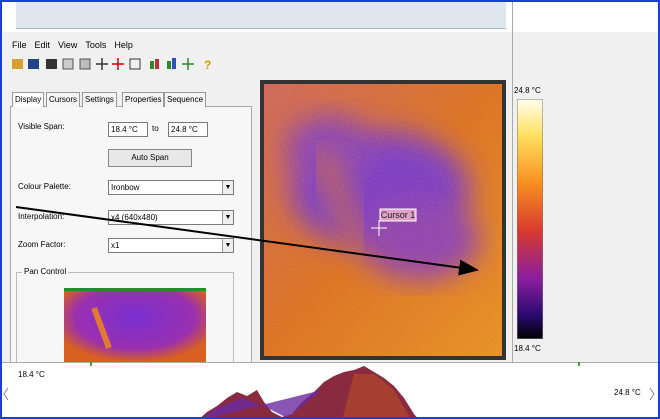 This screenshot has height=419, width=660. What do you see at coordinates (527, 90) in the screenshot?
I see `scale-max: 24.8 °C` at bounding box center [527, 90].